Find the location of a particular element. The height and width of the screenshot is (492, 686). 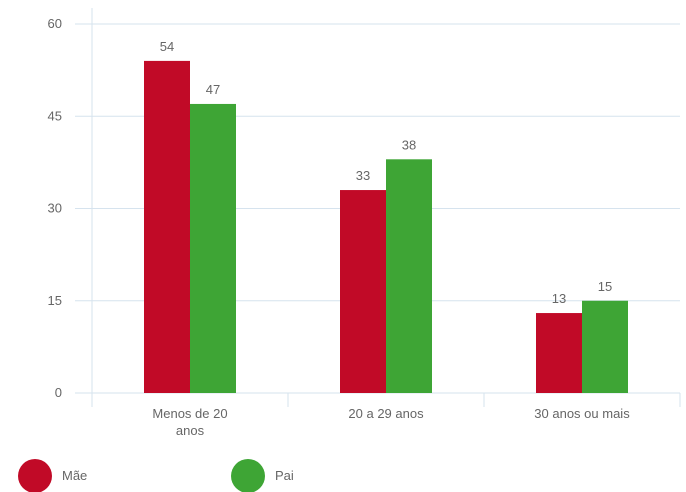

data-label: 47 is located at coordinates (213, 89).